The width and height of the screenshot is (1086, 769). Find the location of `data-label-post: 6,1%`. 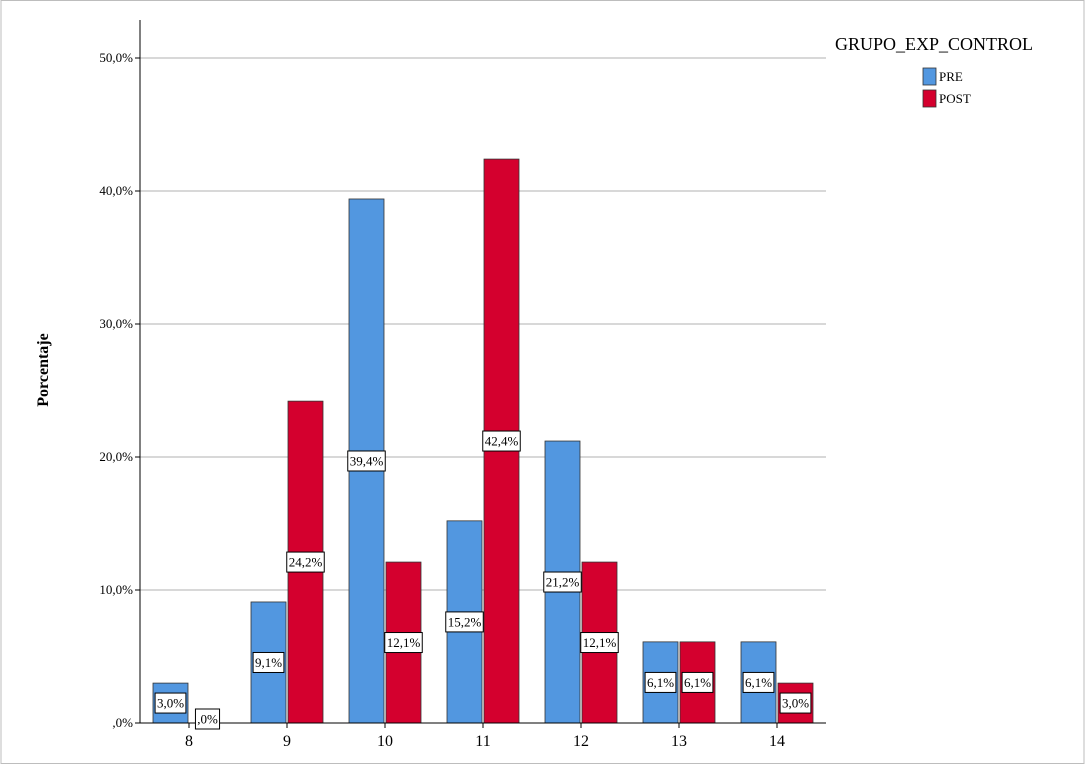

data-label-post: 6,1% is located at coordinates (697, 682).